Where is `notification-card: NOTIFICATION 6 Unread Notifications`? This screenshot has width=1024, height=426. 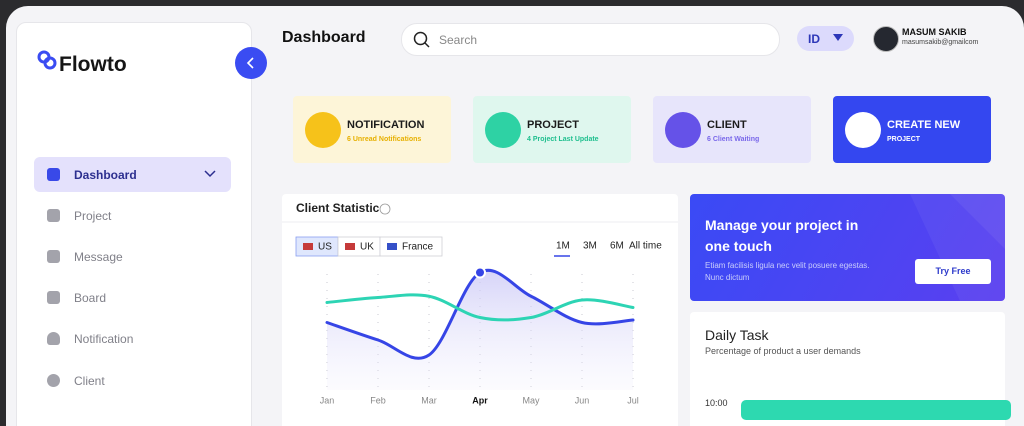 notification-card: NOTIFICATION 6 Unread Notifications is located at coordinates (372, 129).